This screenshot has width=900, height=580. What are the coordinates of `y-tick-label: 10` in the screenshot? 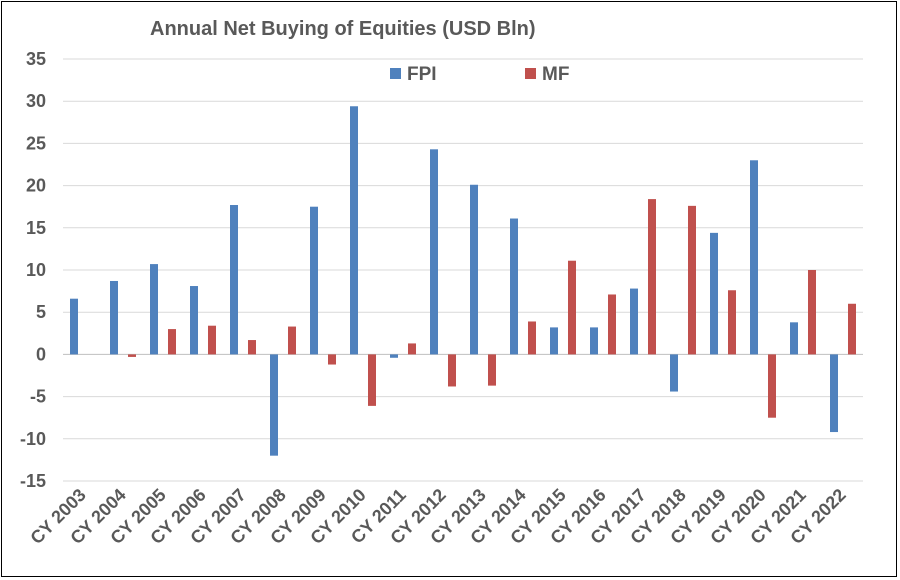 It's located at (36, 270).